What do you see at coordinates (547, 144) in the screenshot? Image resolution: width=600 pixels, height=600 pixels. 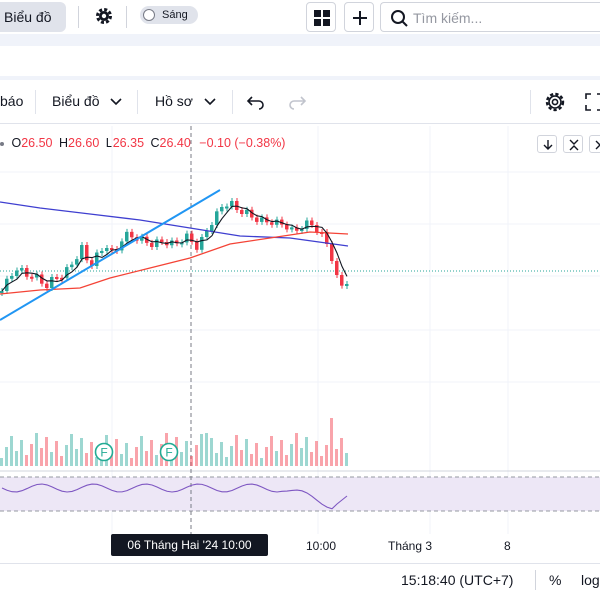 I see `scroll-down-button` at bounding box center [547, 144].